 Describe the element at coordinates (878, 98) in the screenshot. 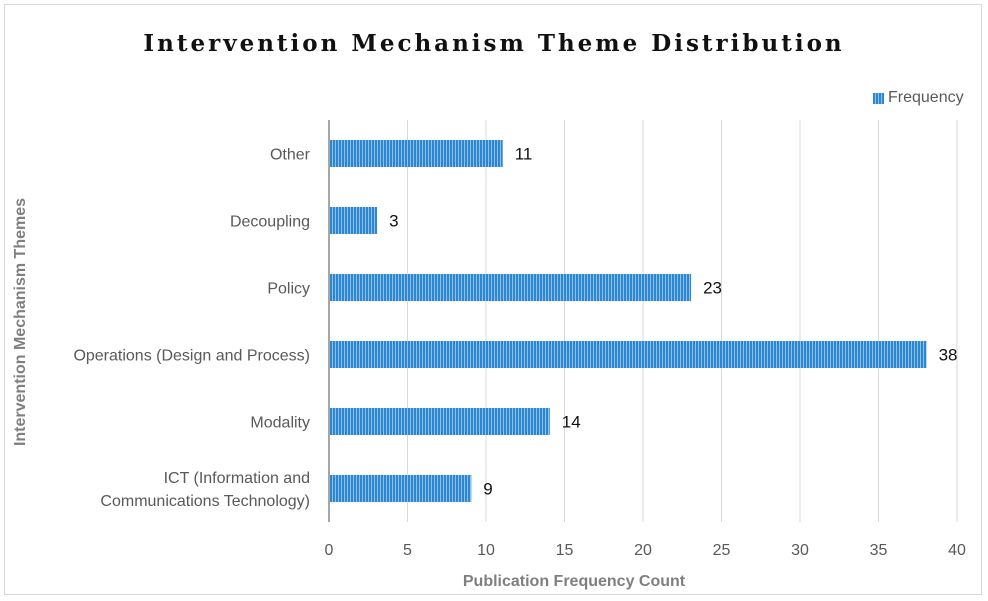

I see `legend-swatch` at that location.